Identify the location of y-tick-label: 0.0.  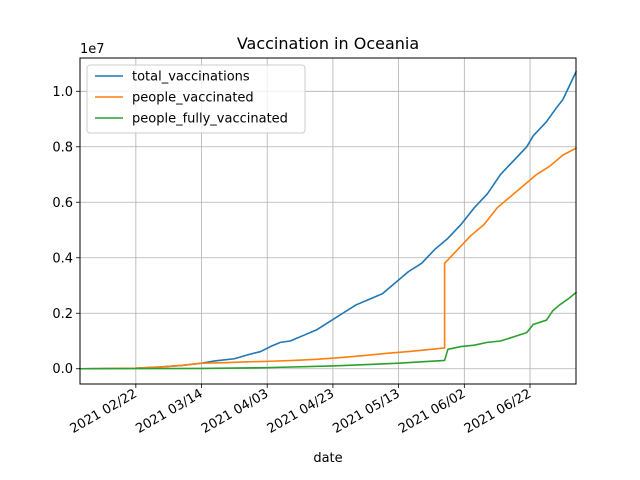
(62, 369).